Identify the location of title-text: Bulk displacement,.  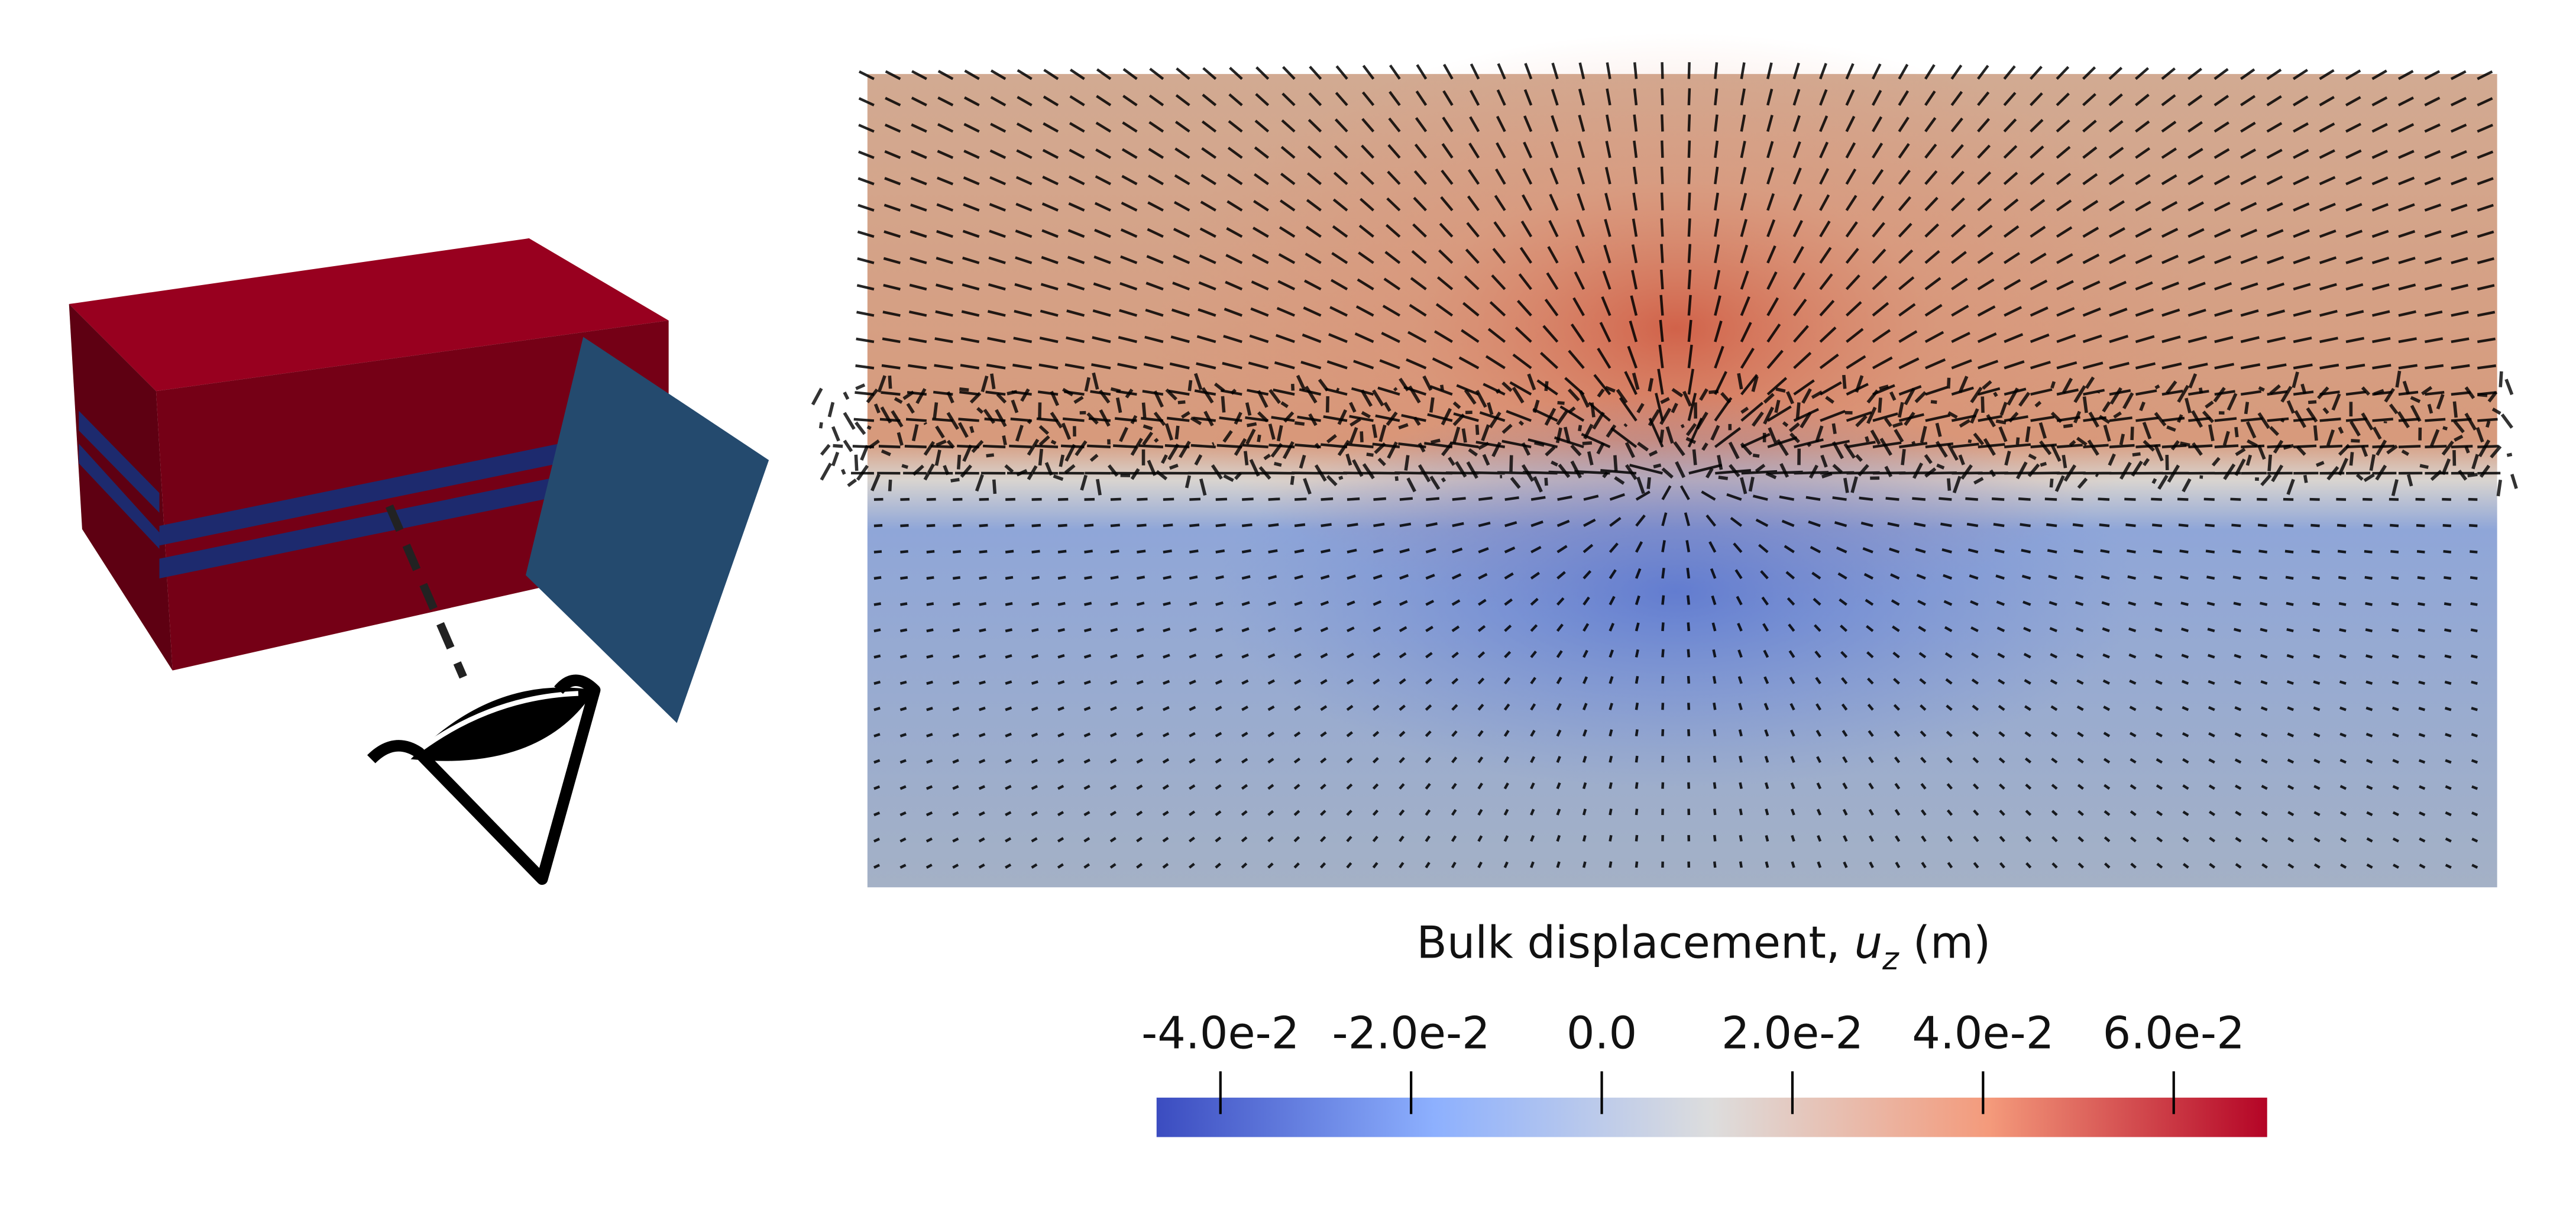
(1635, 943).